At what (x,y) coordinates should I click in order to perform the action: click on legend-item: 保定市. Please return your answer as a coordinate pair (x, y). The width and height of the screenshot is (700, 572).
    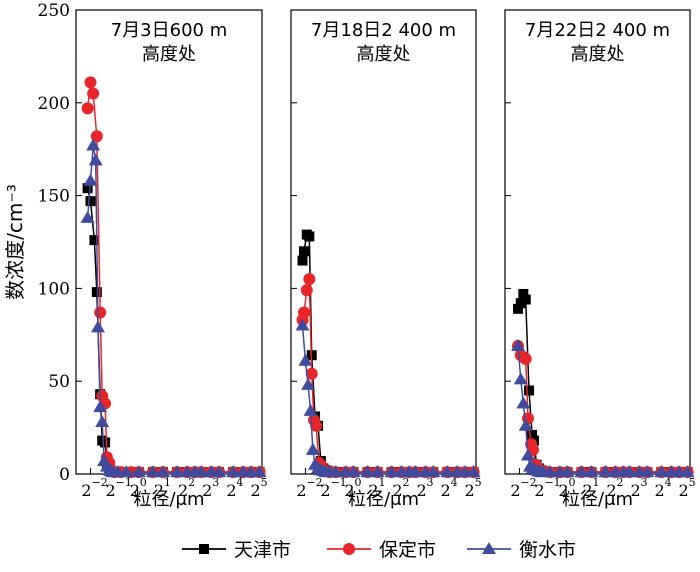
    Looking at the image, I should click on (381, 550).